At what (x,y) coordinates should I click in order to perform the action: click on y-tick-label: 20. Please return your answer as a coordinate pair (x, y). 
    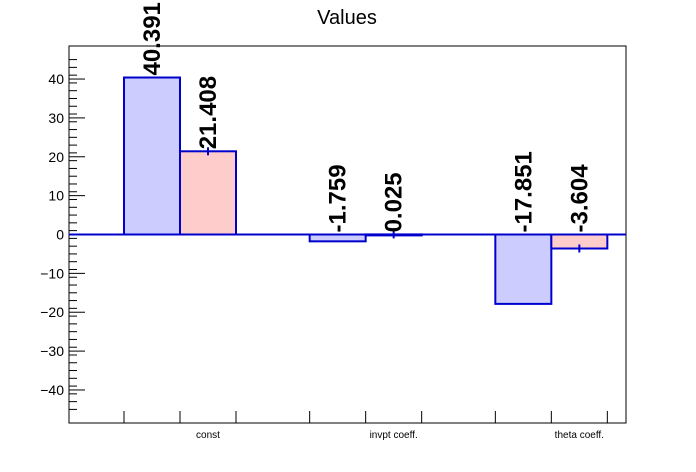
    Looking at the image, I should click on (56, 157).